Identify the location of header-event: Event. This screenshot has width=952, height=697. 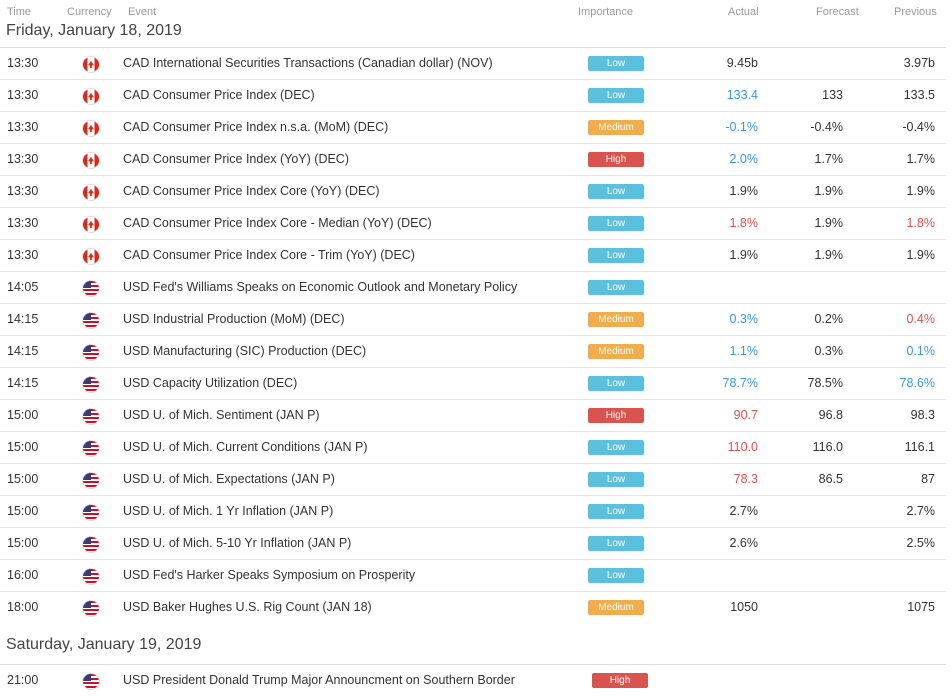
(142, 12).